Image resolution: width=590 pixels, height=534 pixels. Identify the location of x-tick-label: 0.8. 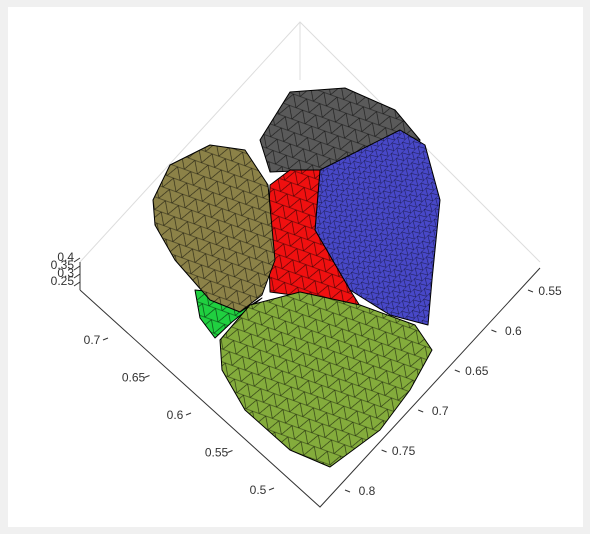
(367, 491).